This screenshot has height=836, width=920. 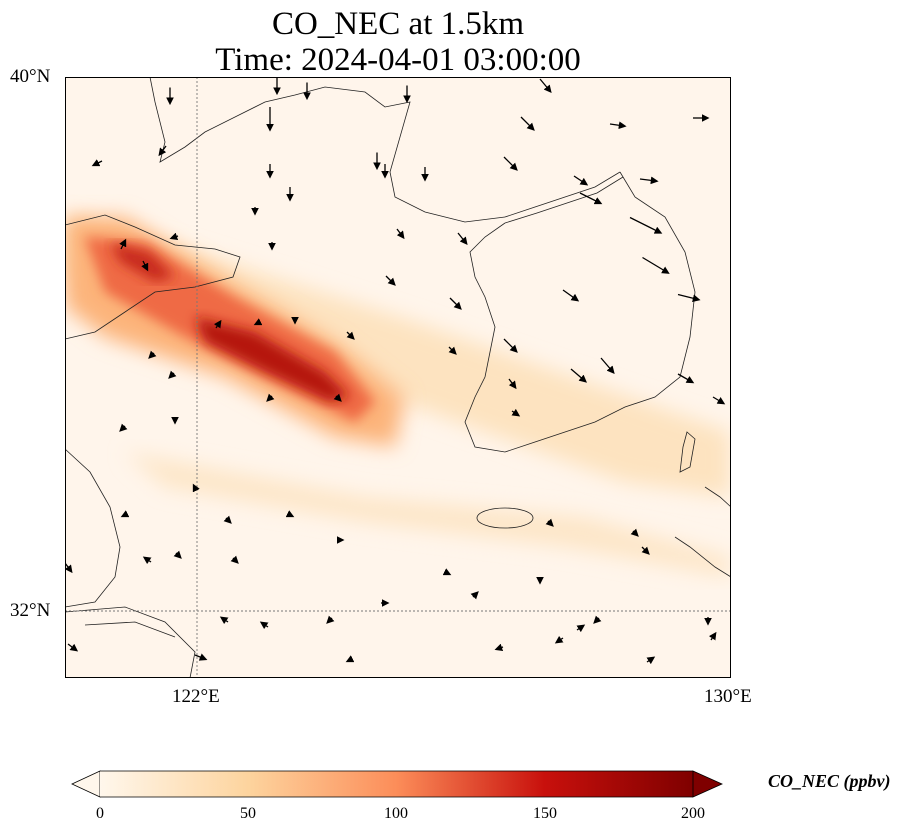 I want to click on plume-core-north, so click(x=142, y=262).